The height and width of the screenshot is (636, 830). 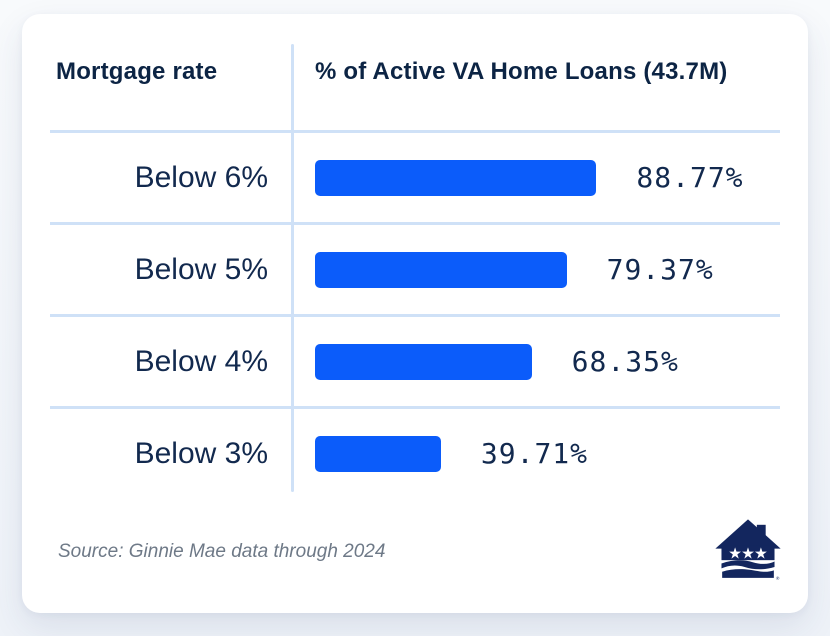 I want to click on table-row: Below 5% 79.37%, so click(x=415, y=268).